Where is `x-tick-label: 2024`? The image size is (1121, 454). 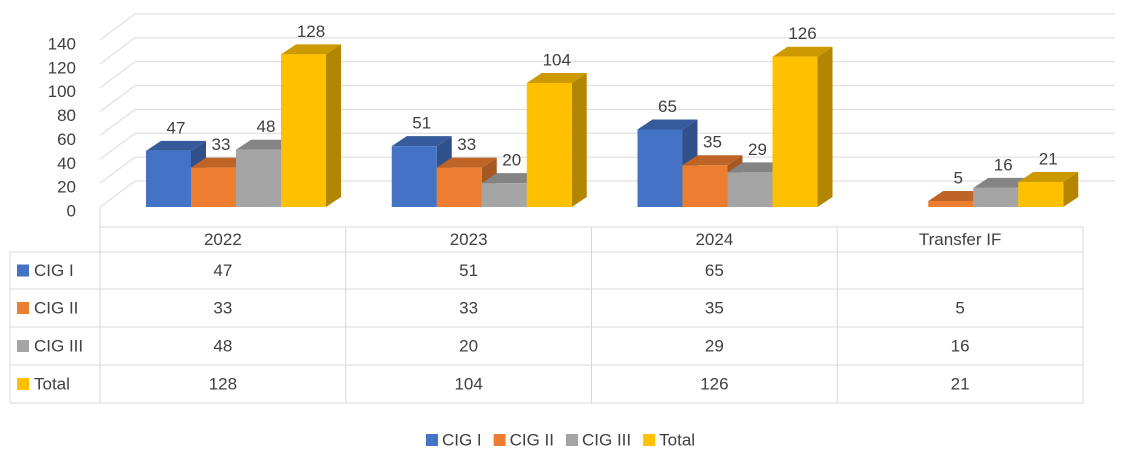 x-tick-label: 2024 is located at coordinates (714, 239).